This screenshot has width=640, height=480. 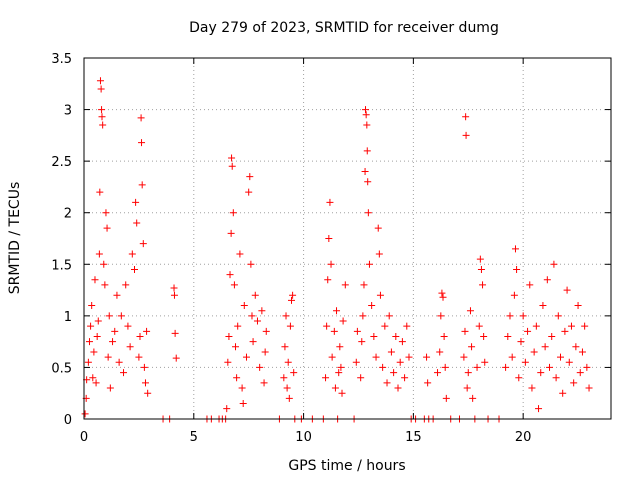 What do you see at coordinates (61, 368) in the screenshot?
I see `y-tick-label: 0.5` at bounding box center [61, 368].